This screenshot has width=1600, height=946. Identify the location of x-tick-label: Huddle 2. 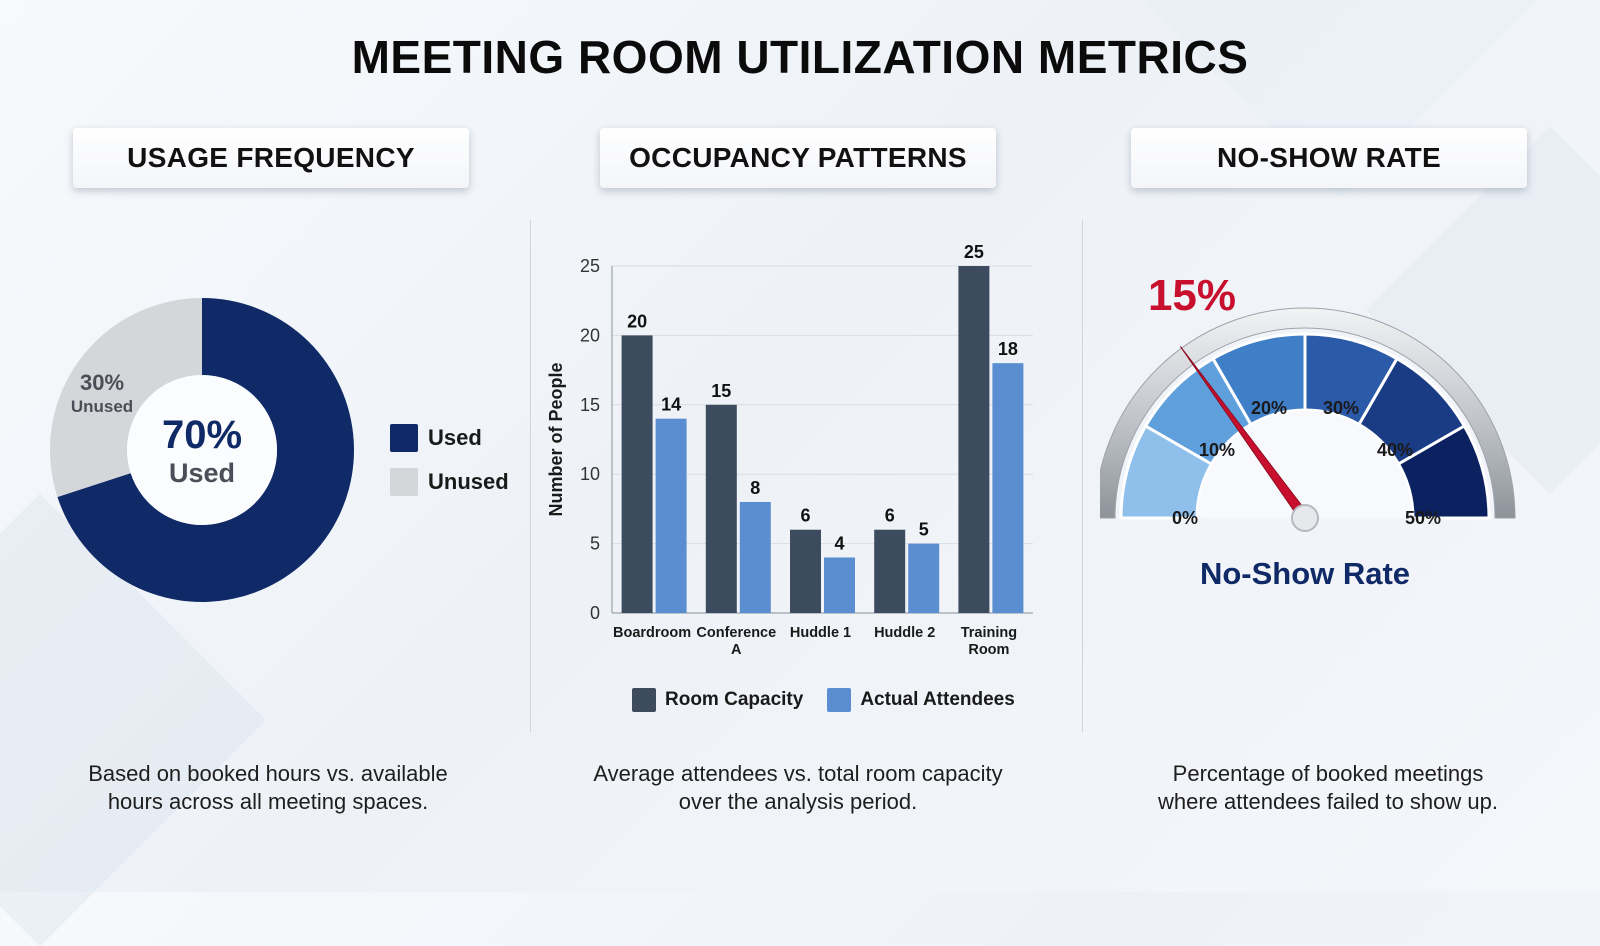
(904, 633).